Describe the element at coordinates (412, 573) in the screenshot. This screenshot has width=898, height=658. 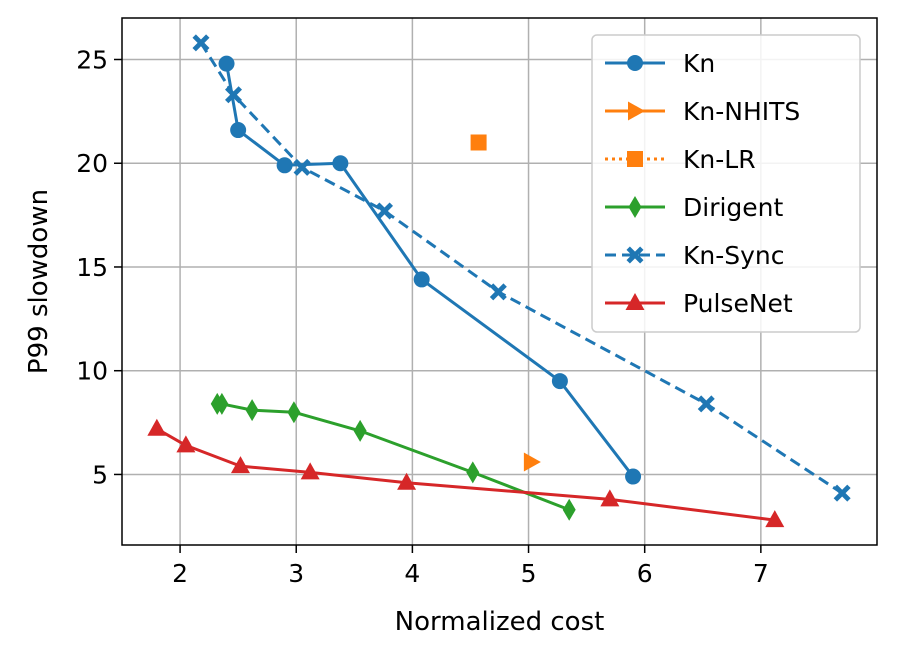
I see `x-tick-label: 4` at that location.